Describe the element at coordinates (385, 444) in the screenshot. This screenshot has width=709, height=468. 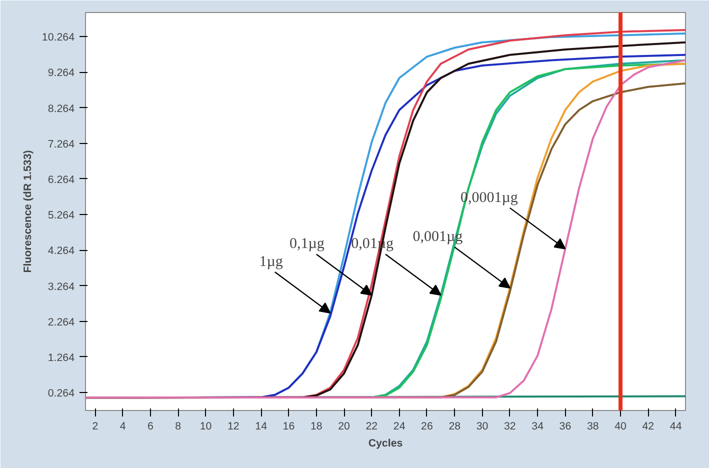
I see `x-axis-title: Cycles` at that location.